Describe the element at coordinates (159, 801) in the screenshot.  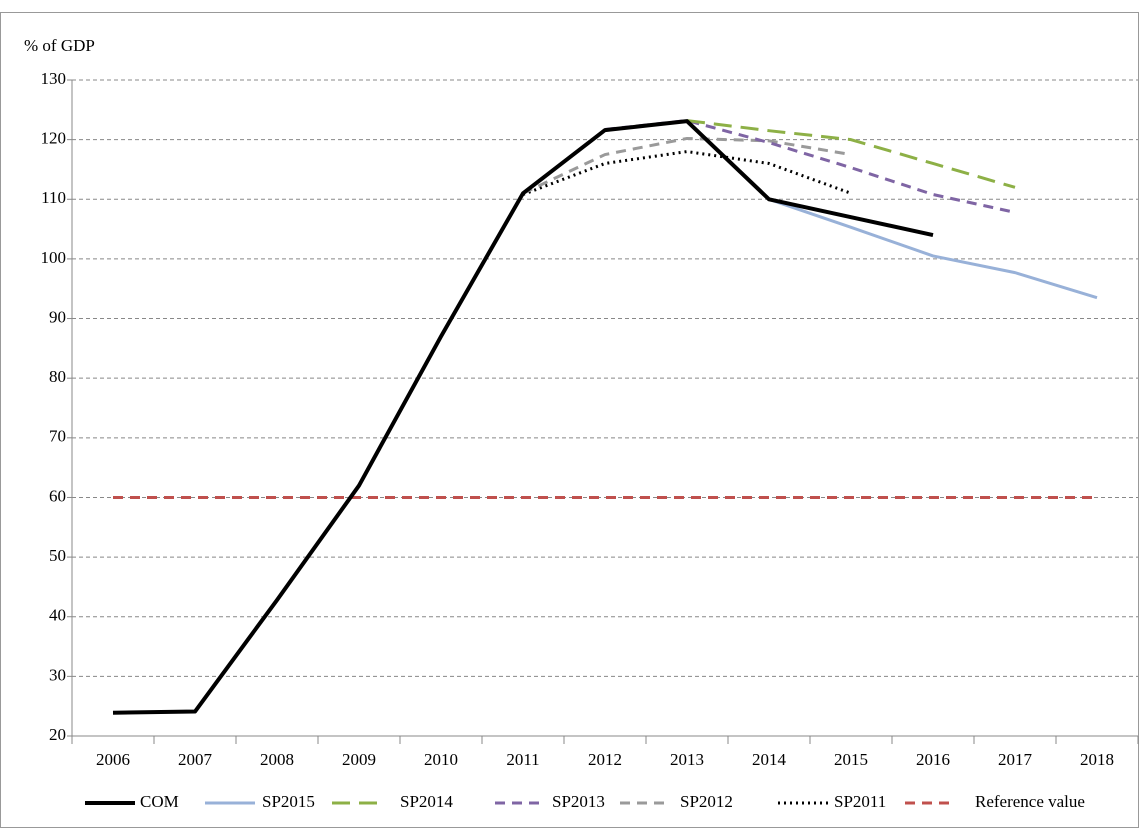
I see `legend-label: COM` at that location.